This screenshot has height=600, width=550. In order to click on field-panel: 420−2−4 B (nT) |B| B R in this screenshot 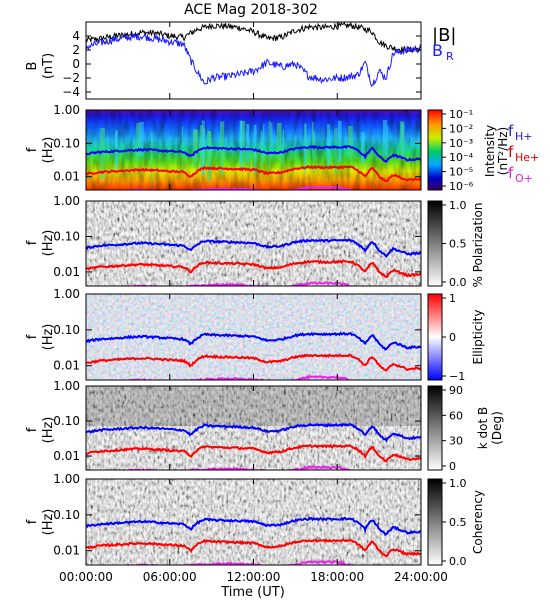, I will do `click(240, 60)`.